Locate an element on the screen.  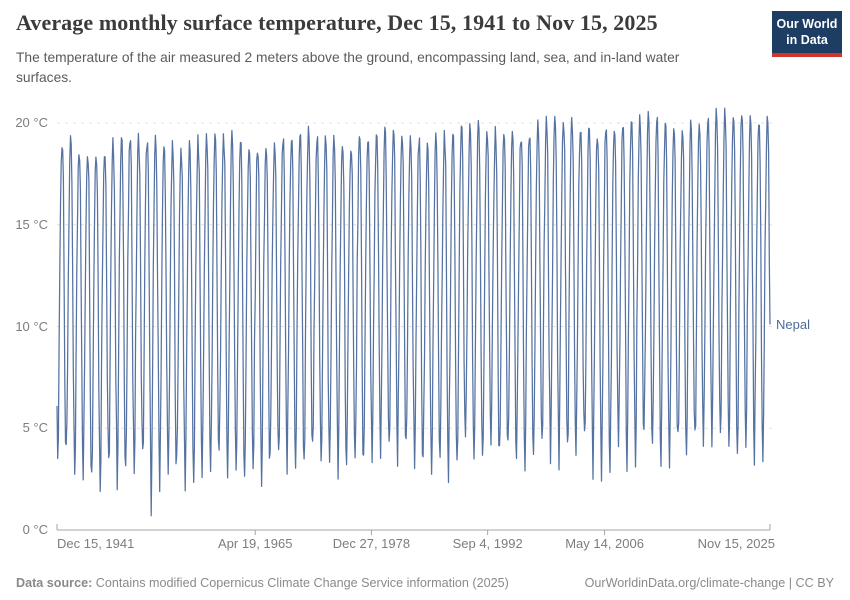
y-tick-label-0: 0 °C is located at coordinates (35, 529).